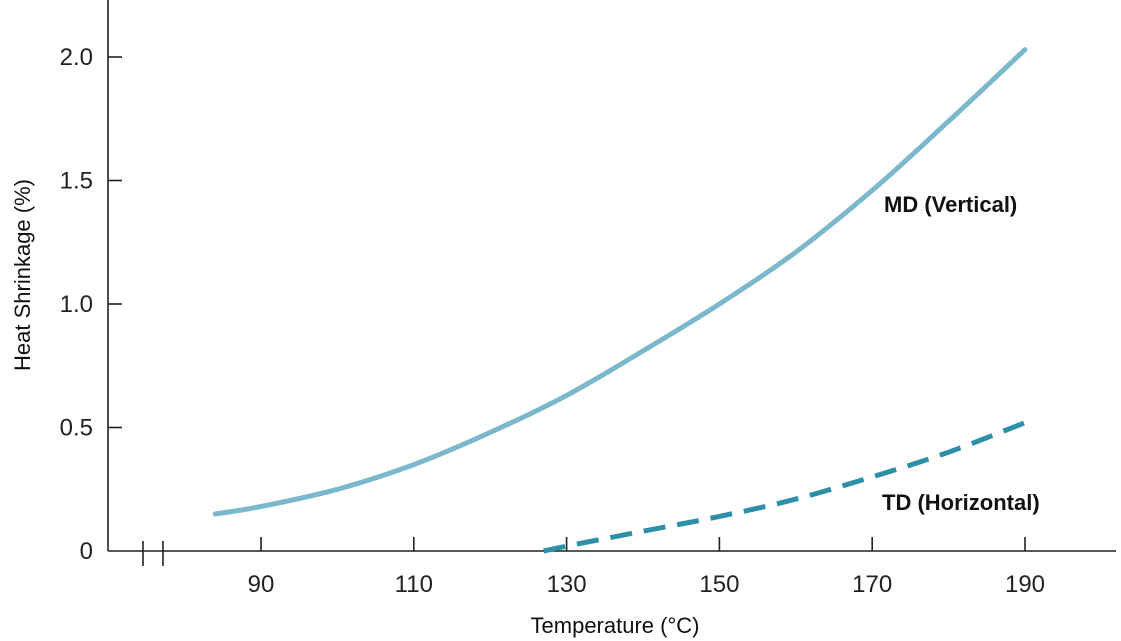 The width and height of the screenshot is (1121, 641). What do you see at coordinates (86, 551) in the screenshot?
I see `y-tick-label: 0` at bounding box center [86, 551].